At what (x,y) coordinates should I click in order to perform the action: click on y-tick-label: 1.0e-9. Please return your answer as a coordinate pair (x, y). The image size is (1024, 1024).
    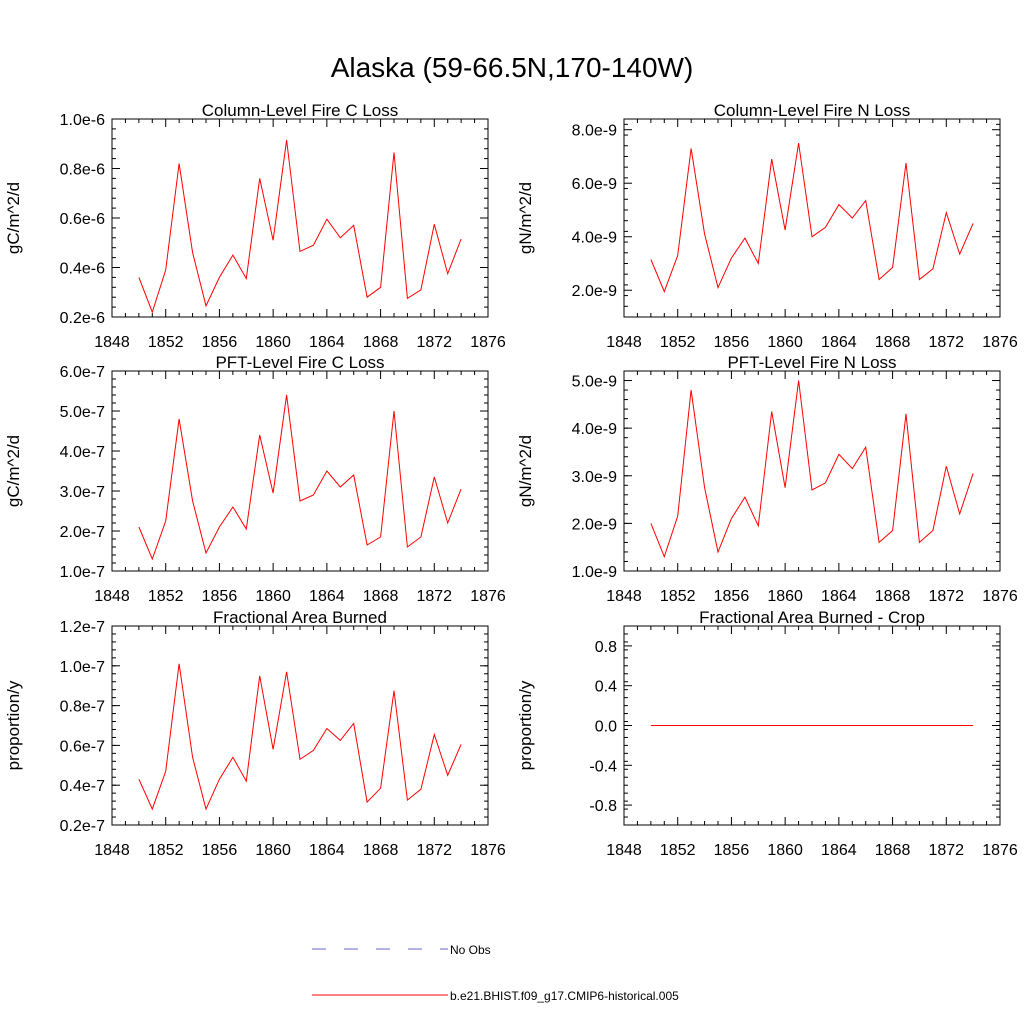
    Looking at the image, I should click on (594, 572).